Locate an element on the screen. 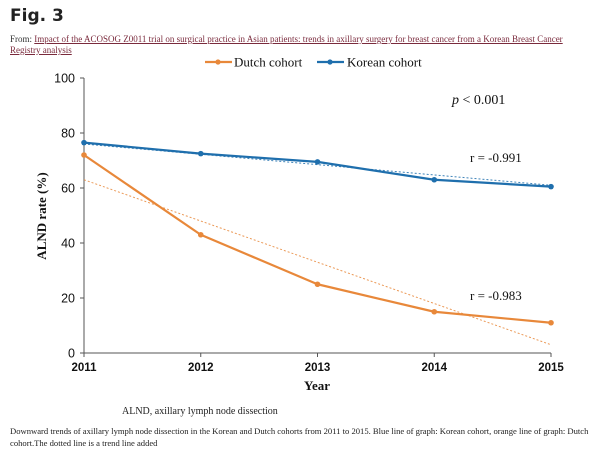  y-tick-label: 80 is located at coordinates (68, 134).